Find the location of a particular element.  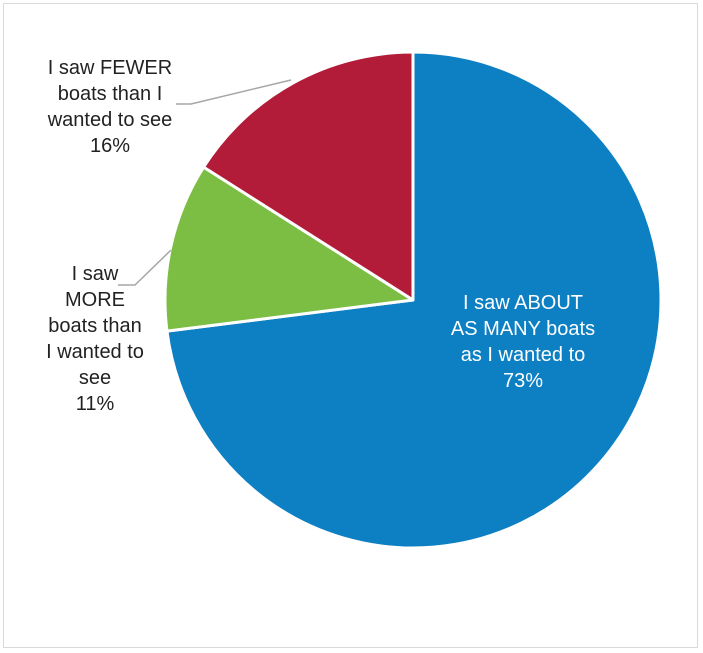

slice-label-1-line-1: I saw ABOUT is located at coordinates (523, 303).